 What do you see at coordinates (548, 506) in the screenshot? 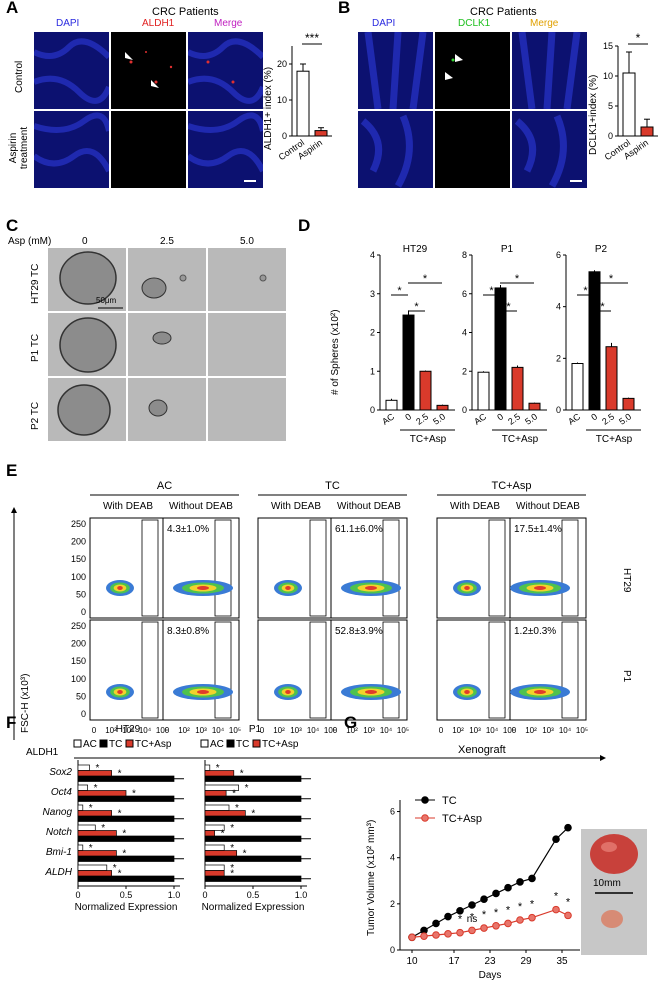
I see `panel-e-subgroup-label: Without DEAB` at bounding box center [548, 506].